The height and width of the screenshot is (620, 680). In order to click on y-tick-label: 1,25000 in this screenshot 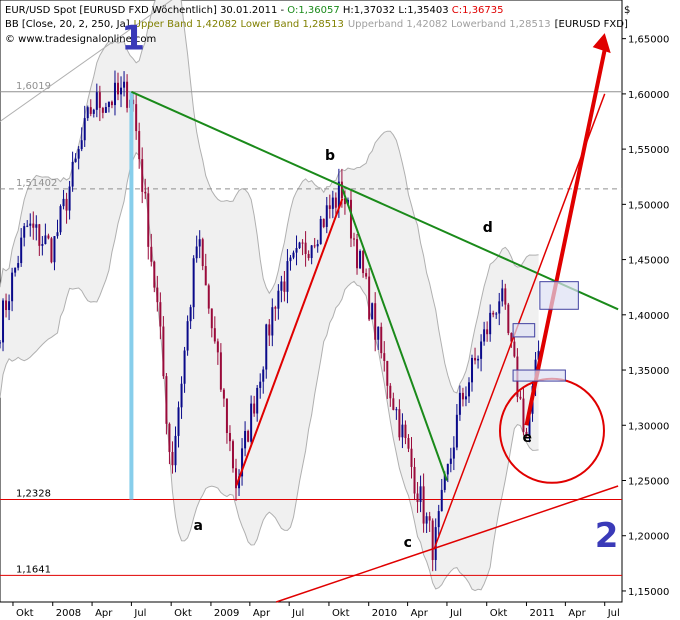, I will do `click(648, 481)`.